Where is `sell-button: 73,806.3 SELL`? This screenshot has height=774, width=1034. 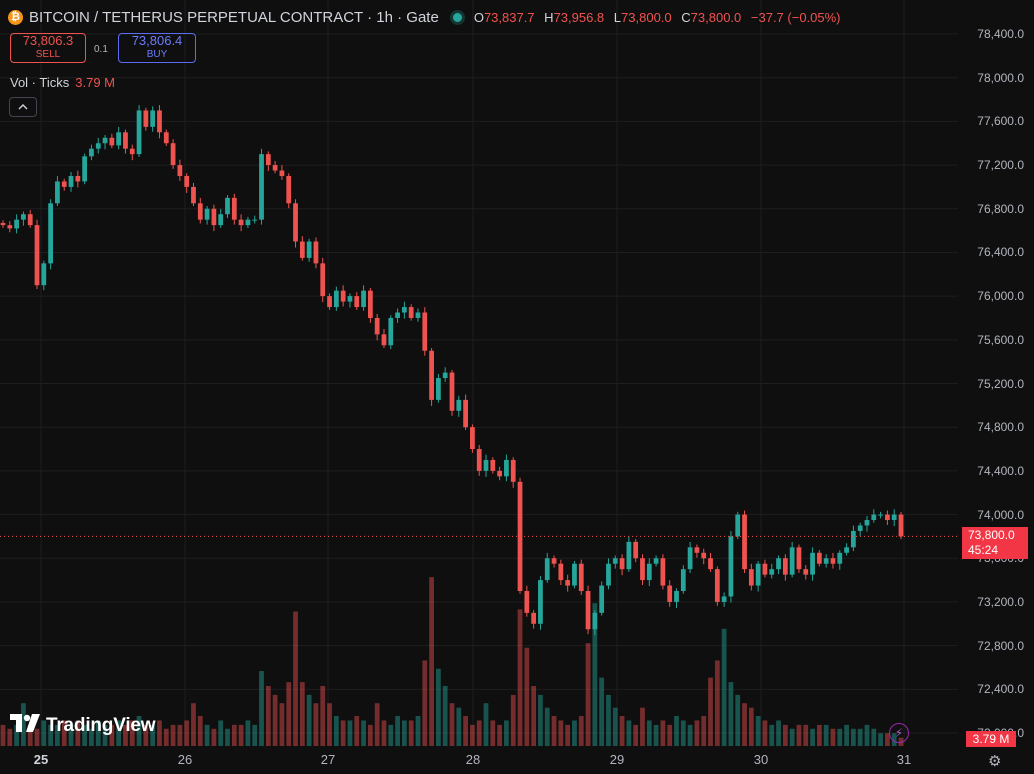 sell-button: 73,806.3 SELL is located at coordinates (48, 48).